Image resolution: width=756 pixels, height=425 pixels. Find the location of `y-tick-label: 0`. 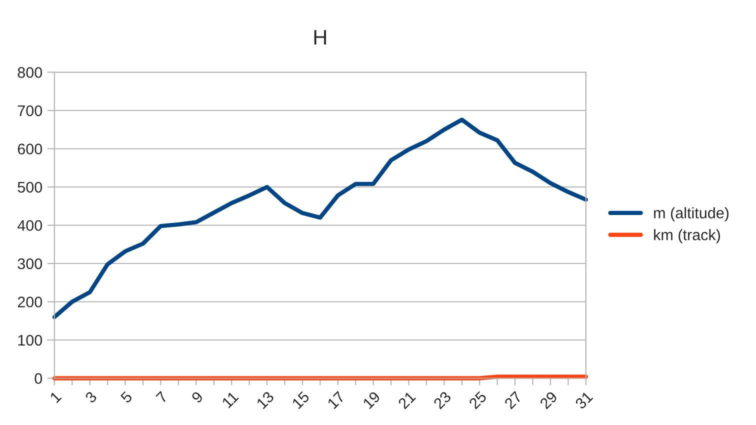

y-tick-label: 0 is located at coordinates (38, 378).